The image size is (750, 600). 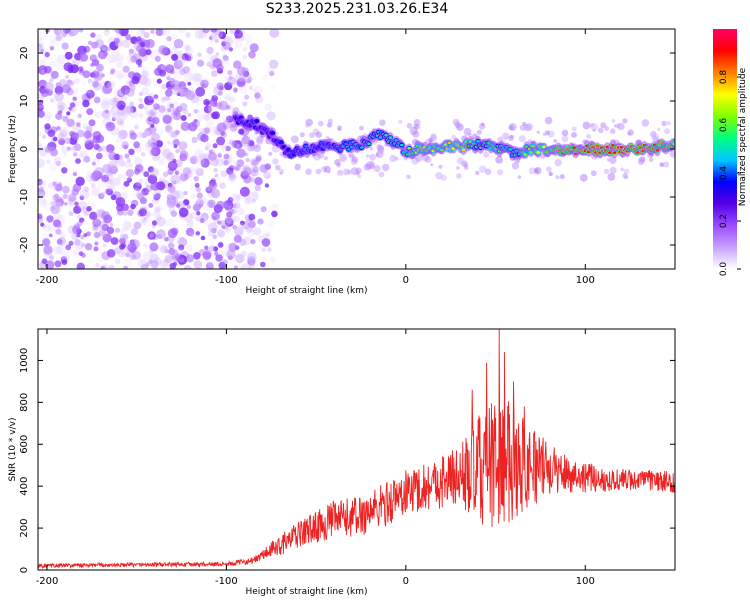 What do you see at coordinates (24, 101) in the screenshot?
I see `y-tick-label: 10` at bounding box center [24, 101].